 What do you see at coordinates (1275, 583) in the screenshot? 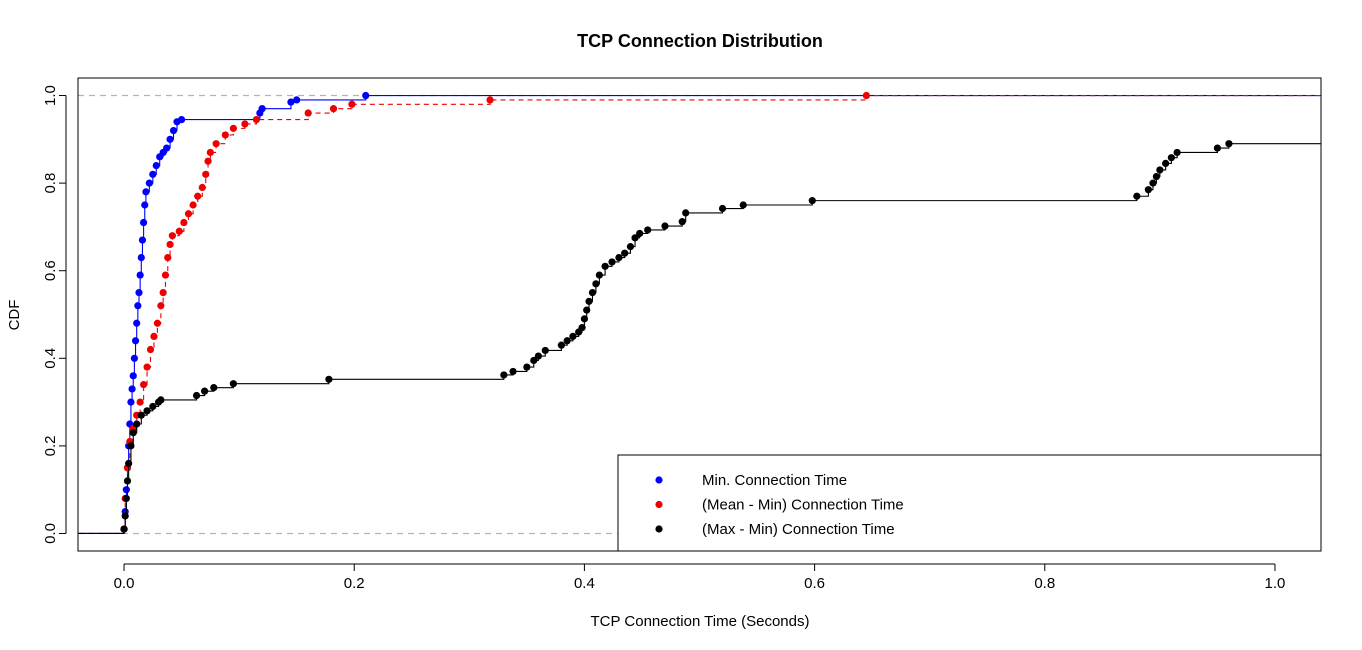
I see `x-tick-label: 1.0` at bounding box center [1275, 583].